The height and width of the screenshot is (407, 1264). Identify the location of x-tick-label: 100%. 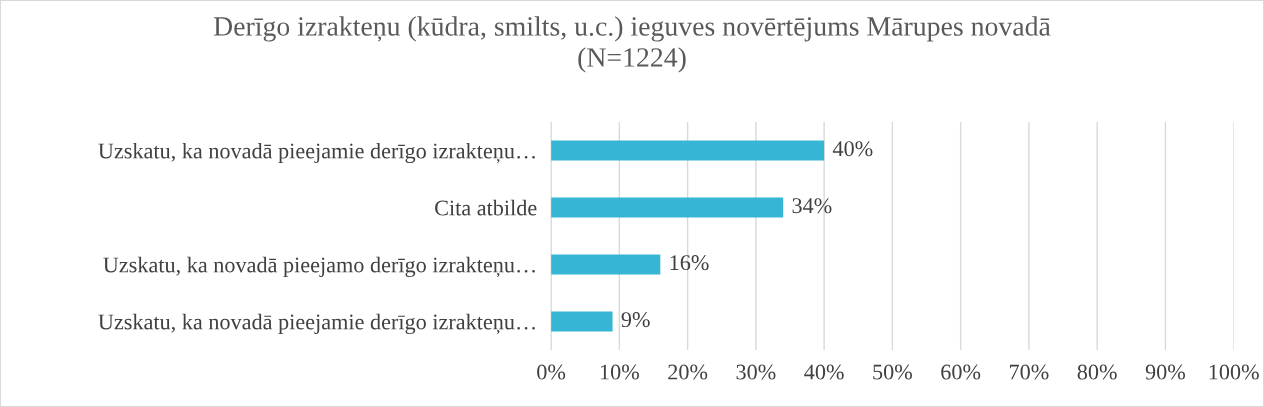
(1234, 372).